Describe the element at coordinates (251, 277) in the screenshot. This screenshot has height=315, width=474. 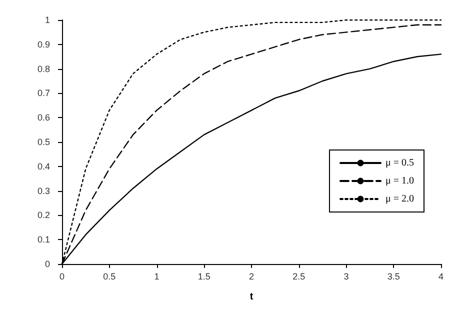
I see `x-tick-label: 2` at that location.